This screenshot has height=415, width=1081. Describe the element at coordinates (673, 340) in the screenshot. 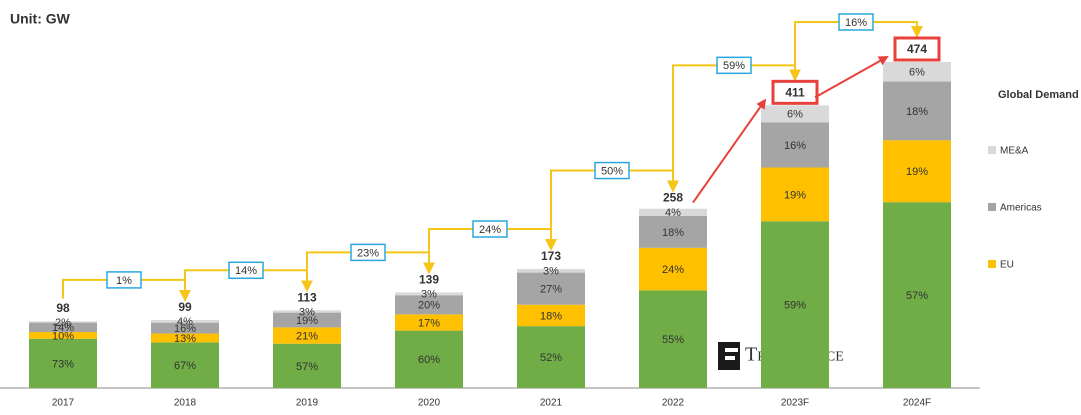

I see `segment-label: 55%` at that location.